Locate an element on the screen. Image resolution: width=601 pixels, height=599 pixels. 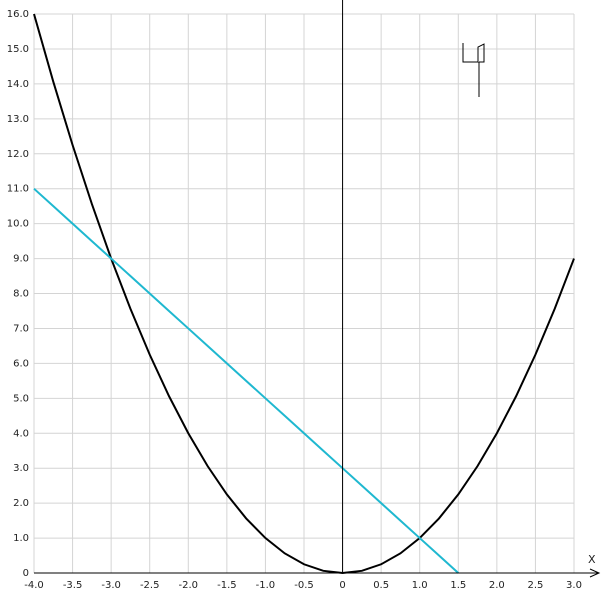
y-axis-label: Y is located at coordinates (351, 1).